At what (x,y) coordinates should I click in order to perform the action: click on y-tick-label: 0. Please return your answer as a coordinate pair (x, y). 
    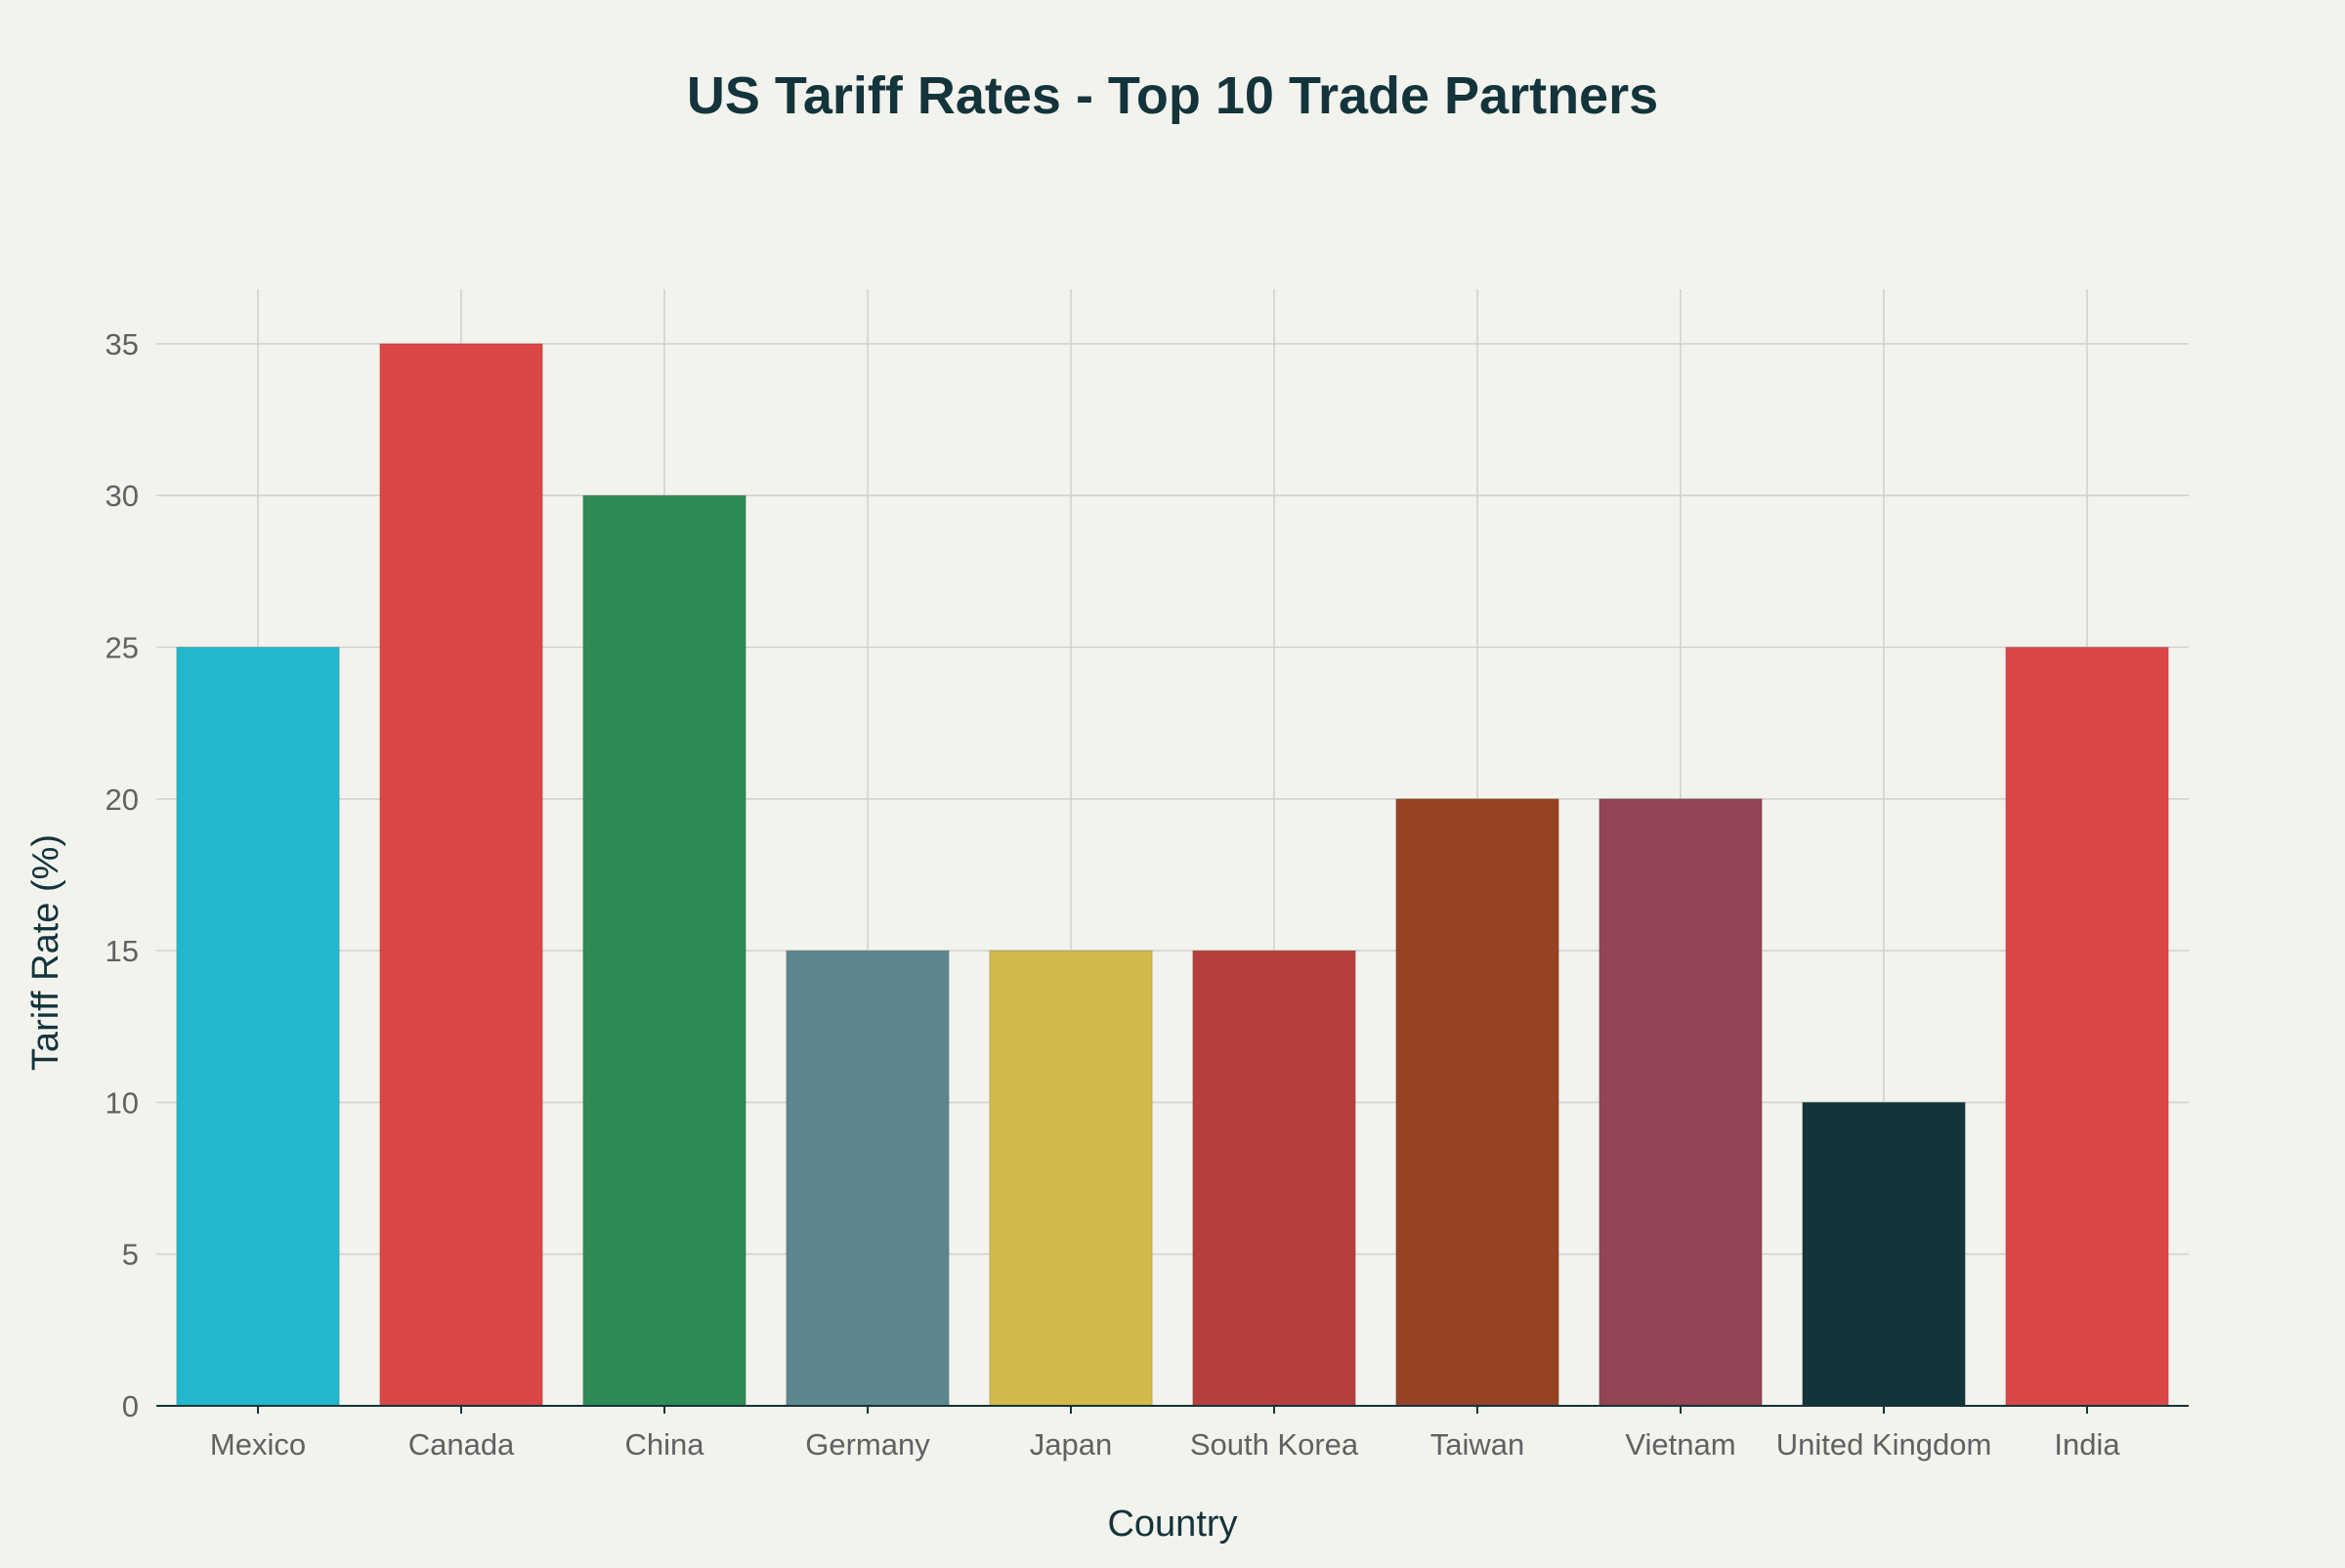
    Looking at the image, I should click on (130, 1406).